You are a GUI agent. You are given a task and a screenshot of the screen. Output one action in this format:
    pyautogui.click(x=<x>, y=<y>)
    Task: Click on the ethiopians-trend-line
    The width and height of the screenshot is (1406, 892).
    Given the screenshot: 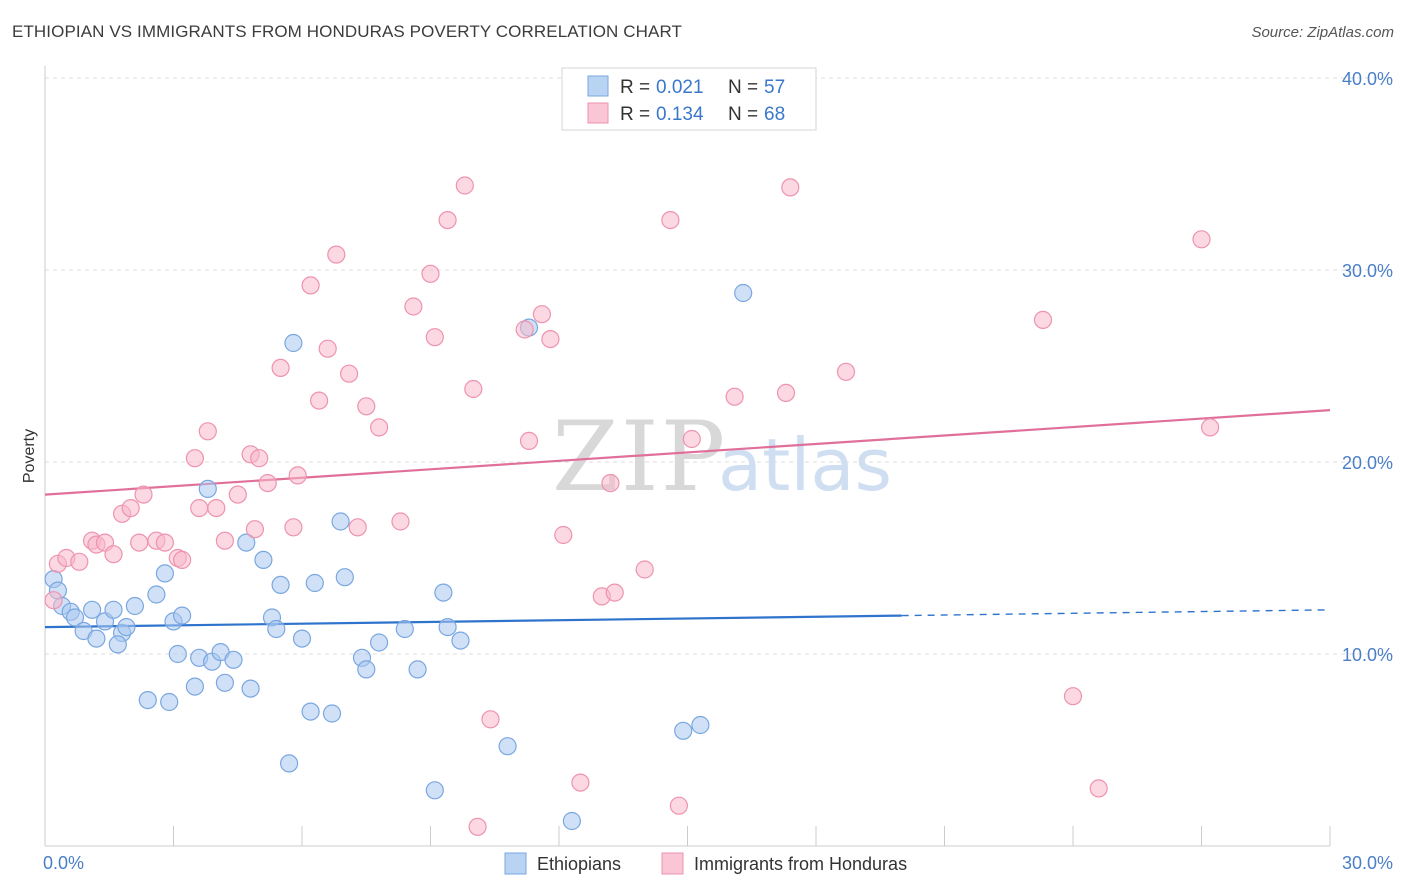 What is the action you would take?
    pyautogui.click(x=473, y=621)
    